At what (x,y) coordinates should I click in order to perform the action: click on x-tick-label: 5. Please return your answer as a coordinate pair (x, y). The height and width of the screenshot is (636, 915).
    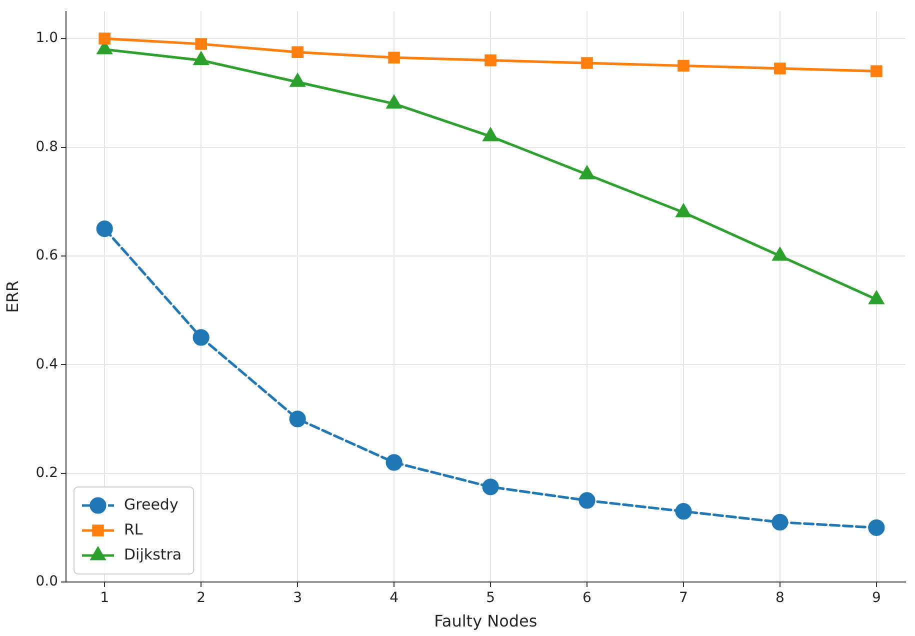
    Looking at the image, I should click on (490, 598).